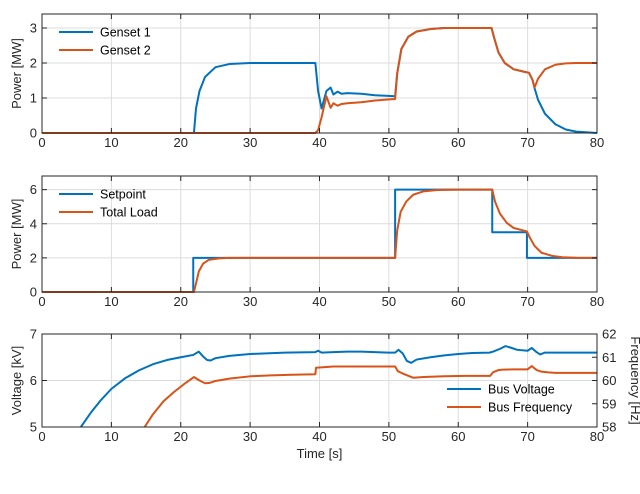 The image size is (640, 494). Describe the element at coordinates (609, 380) in the screenshot. I see `y2-tick-label: 60` at that location.